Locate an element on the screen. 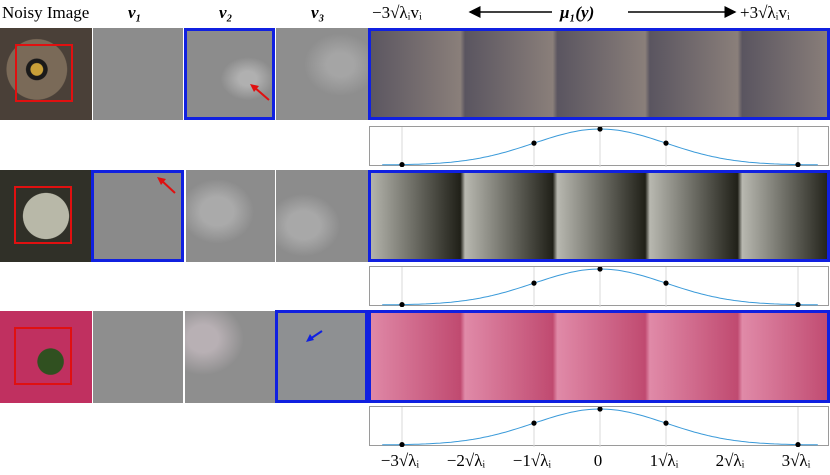 The height and width of the screenshot is (475, 830). distribution-plot-row1 is located at coordinates (599, 146).